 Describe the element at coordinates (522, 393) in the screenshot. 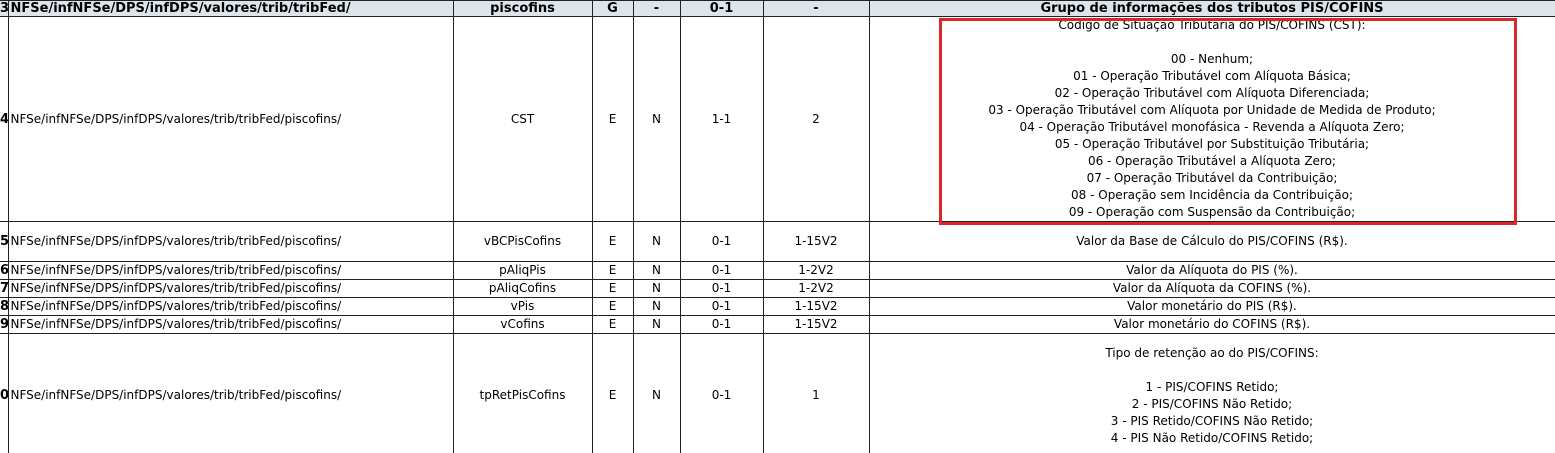

I see `field: tpRetPisCofins` at that location.